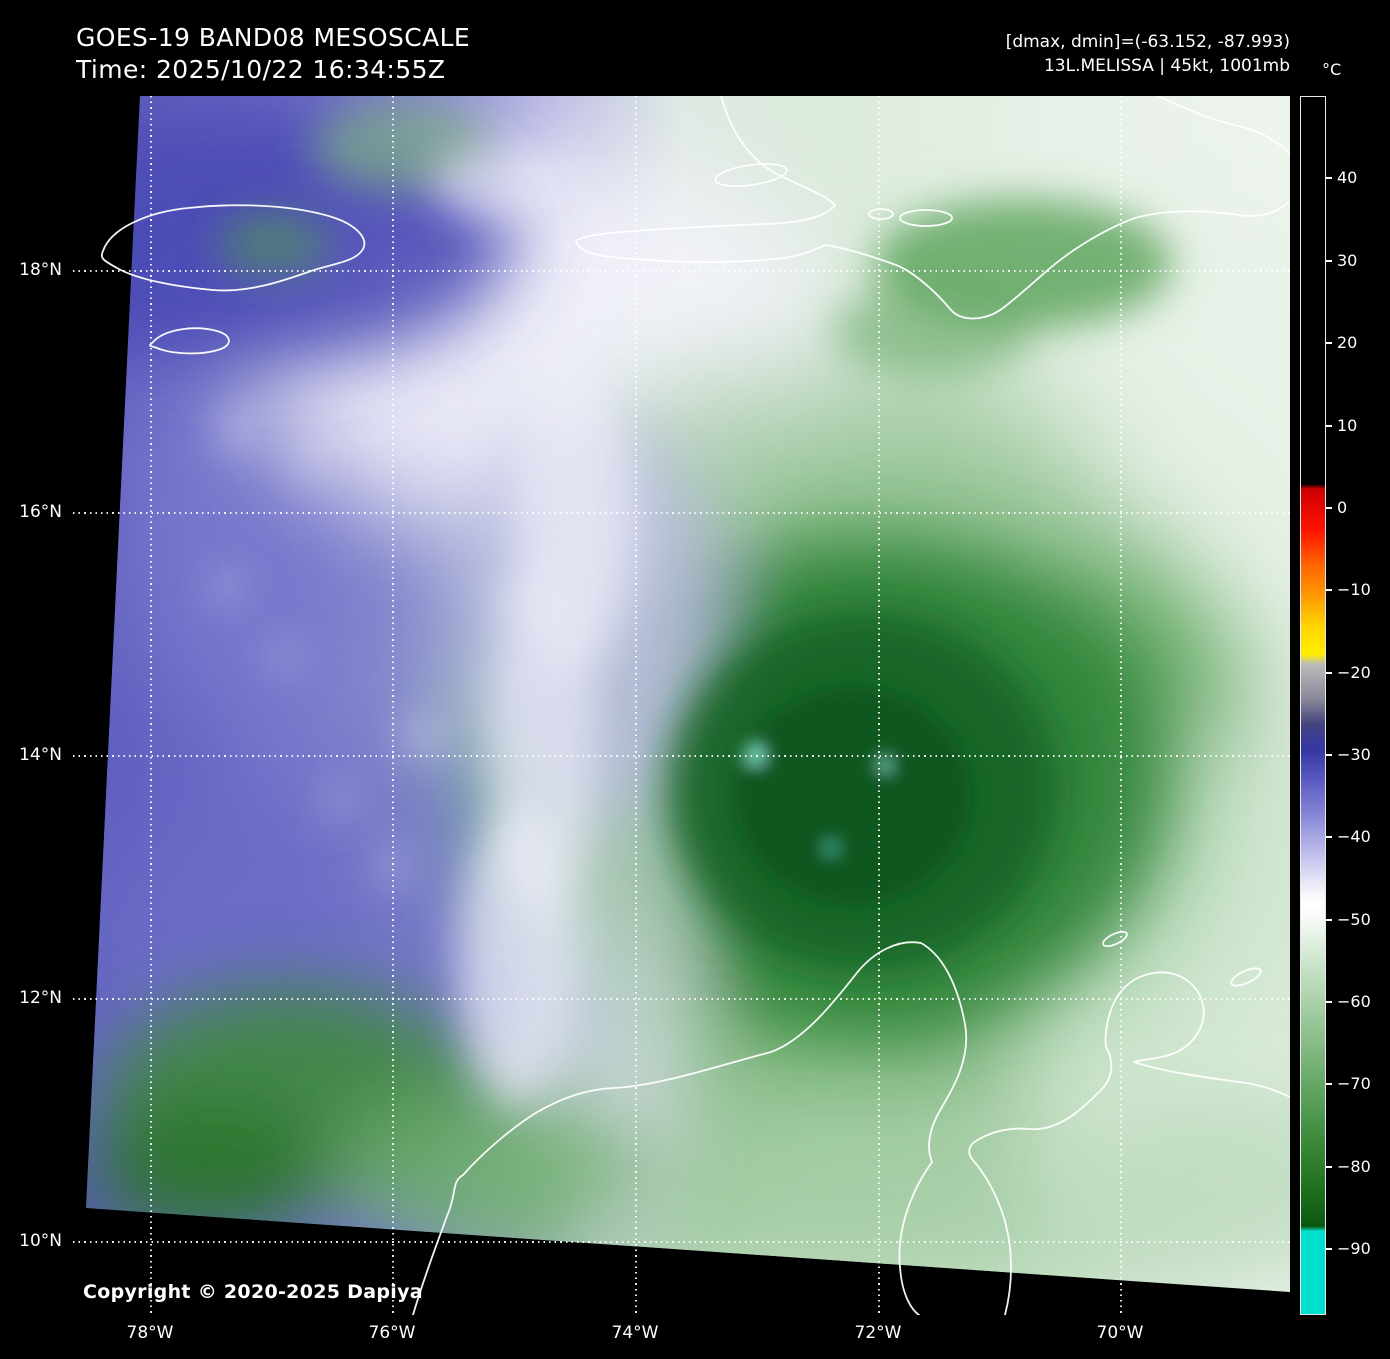 This screenshot has height=1359, width=1390. Describe the element at coordinates (1129, 1143) in the screenshot. I see `coastline-venezuela` at that location.